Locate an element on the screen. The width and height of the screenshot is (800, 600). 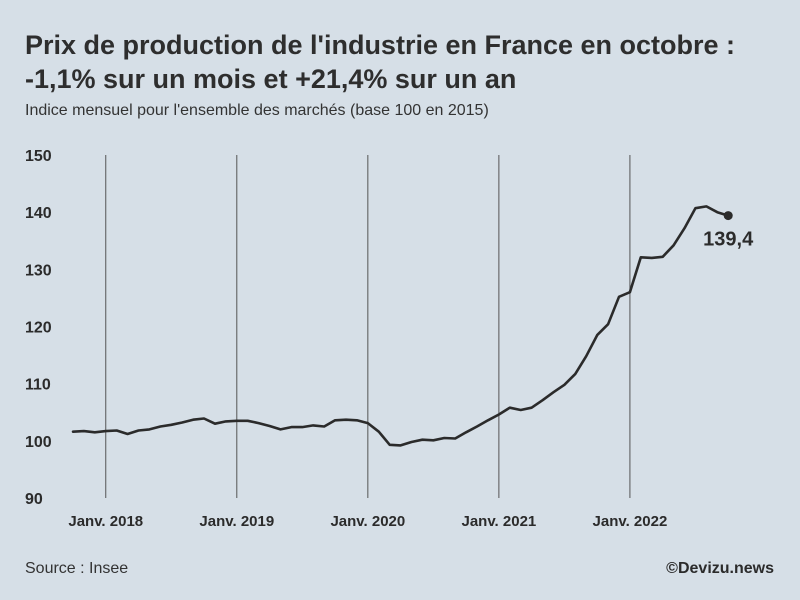
end-value-label: 139,4 is located at coordinates (728, 240).